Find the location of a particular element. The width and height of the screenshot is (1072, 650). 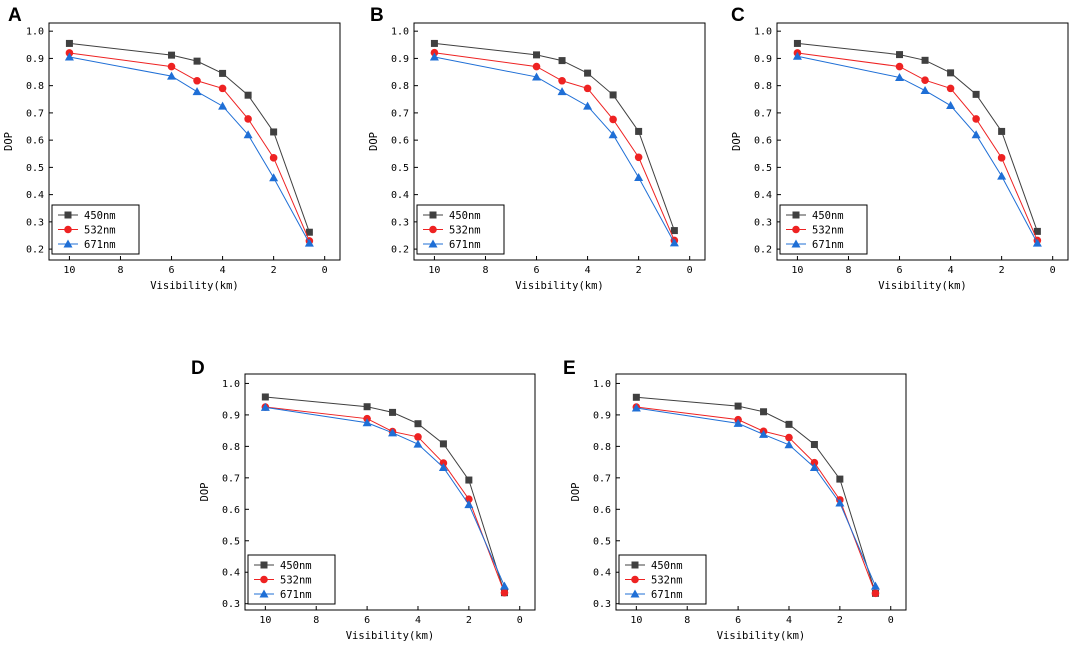

series-line-450nm is located at coordinates (189, 137).